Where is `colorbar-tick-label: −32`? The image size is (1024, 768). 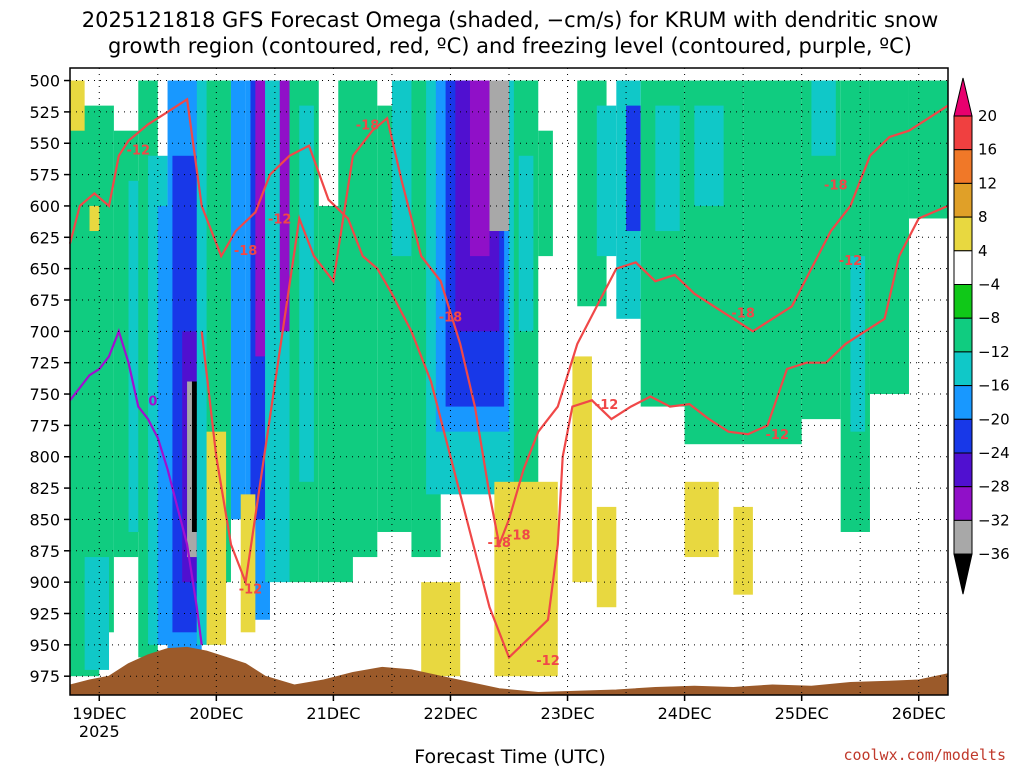
colorbar-tick-label: −32 is located at coordinates (994, 520).